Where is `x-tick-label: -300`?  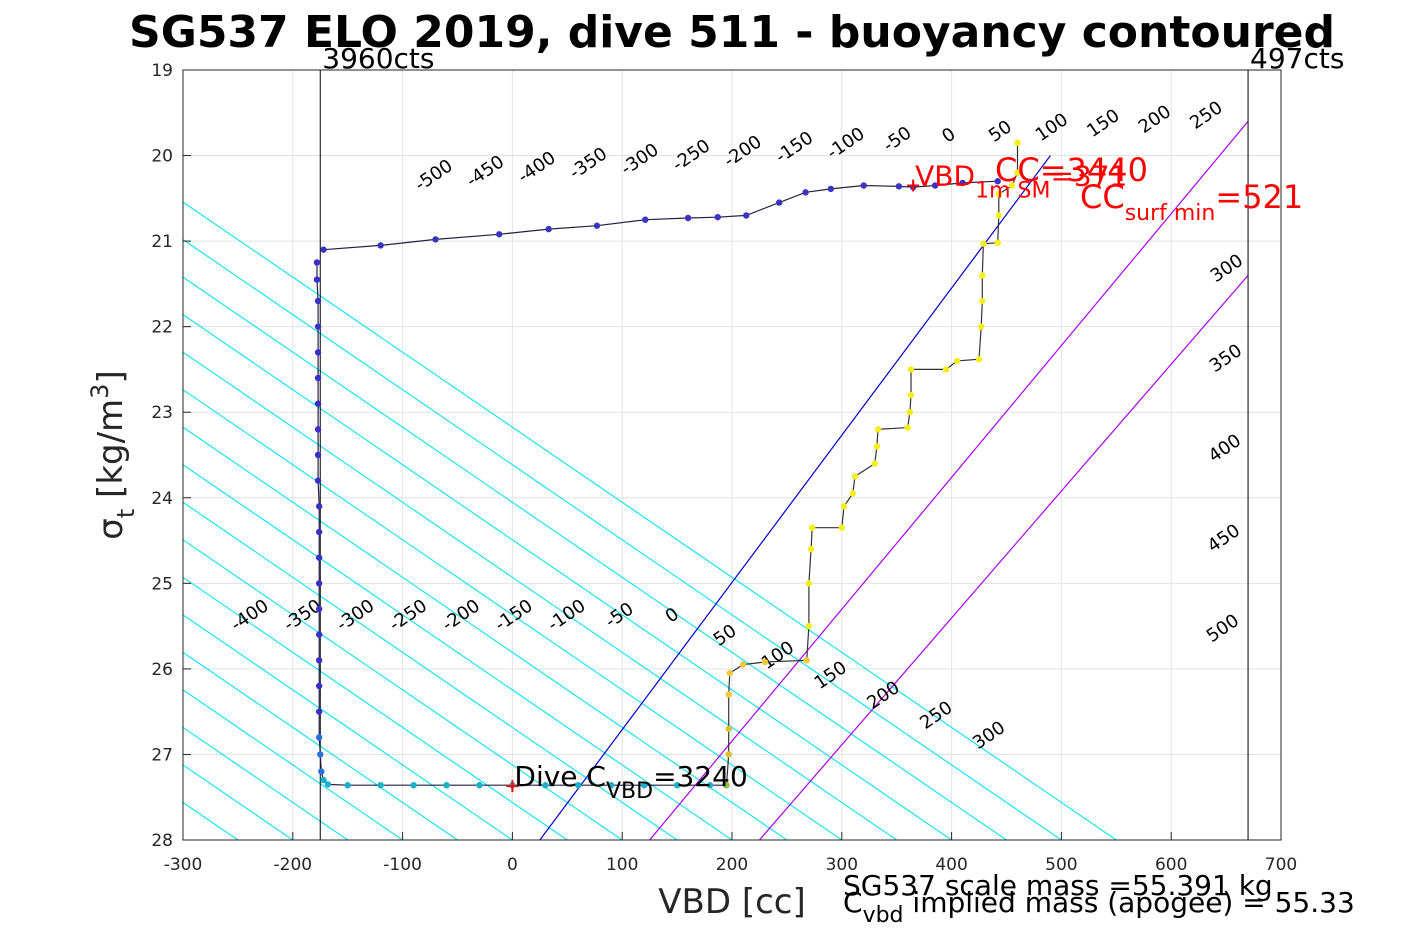 x-tick-label: -300 is located at coordinates (183, 865).